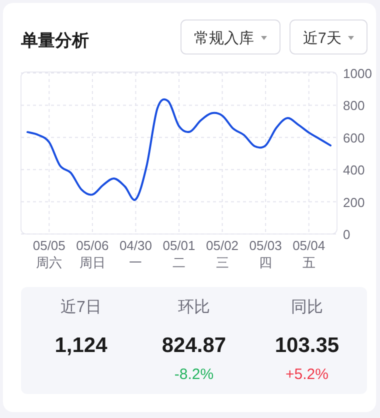  What do you see at coordinates (194, 345) in the screenshot?
I see `text: 824.87` at bounding box center [194, 345].